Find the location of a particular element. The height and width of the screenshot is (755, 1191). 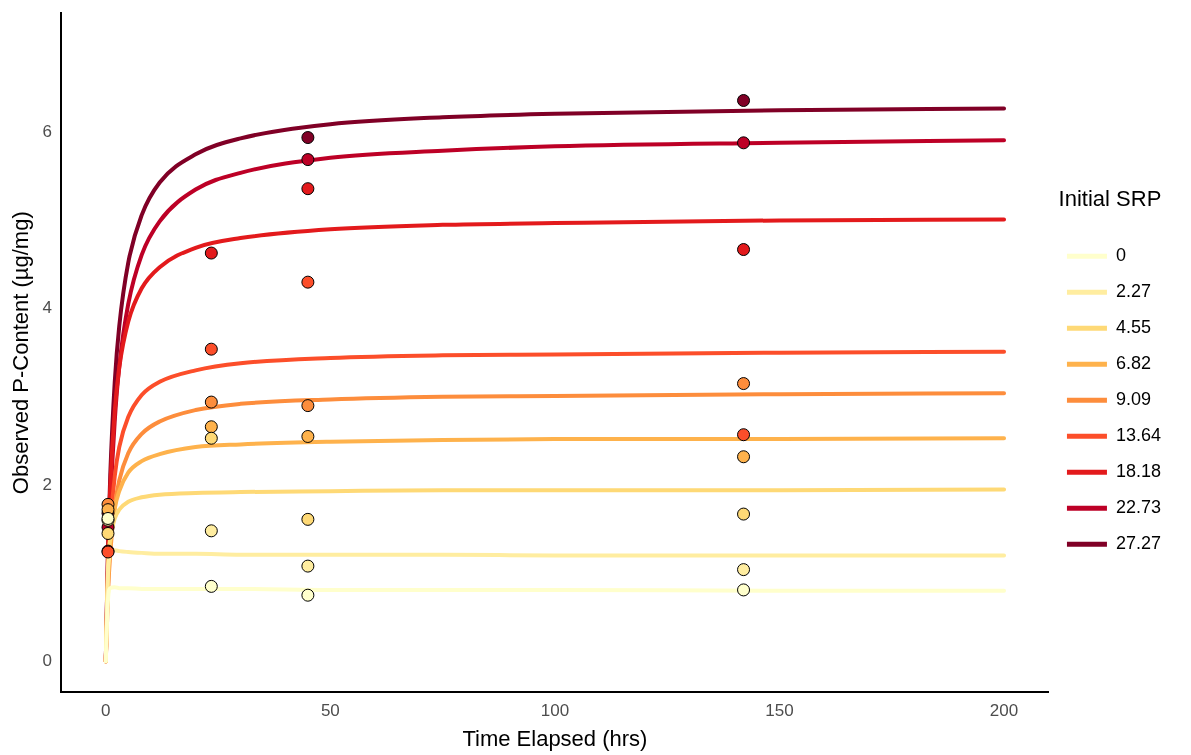

legend-label: 0 is located at coordinates (1120, 255).